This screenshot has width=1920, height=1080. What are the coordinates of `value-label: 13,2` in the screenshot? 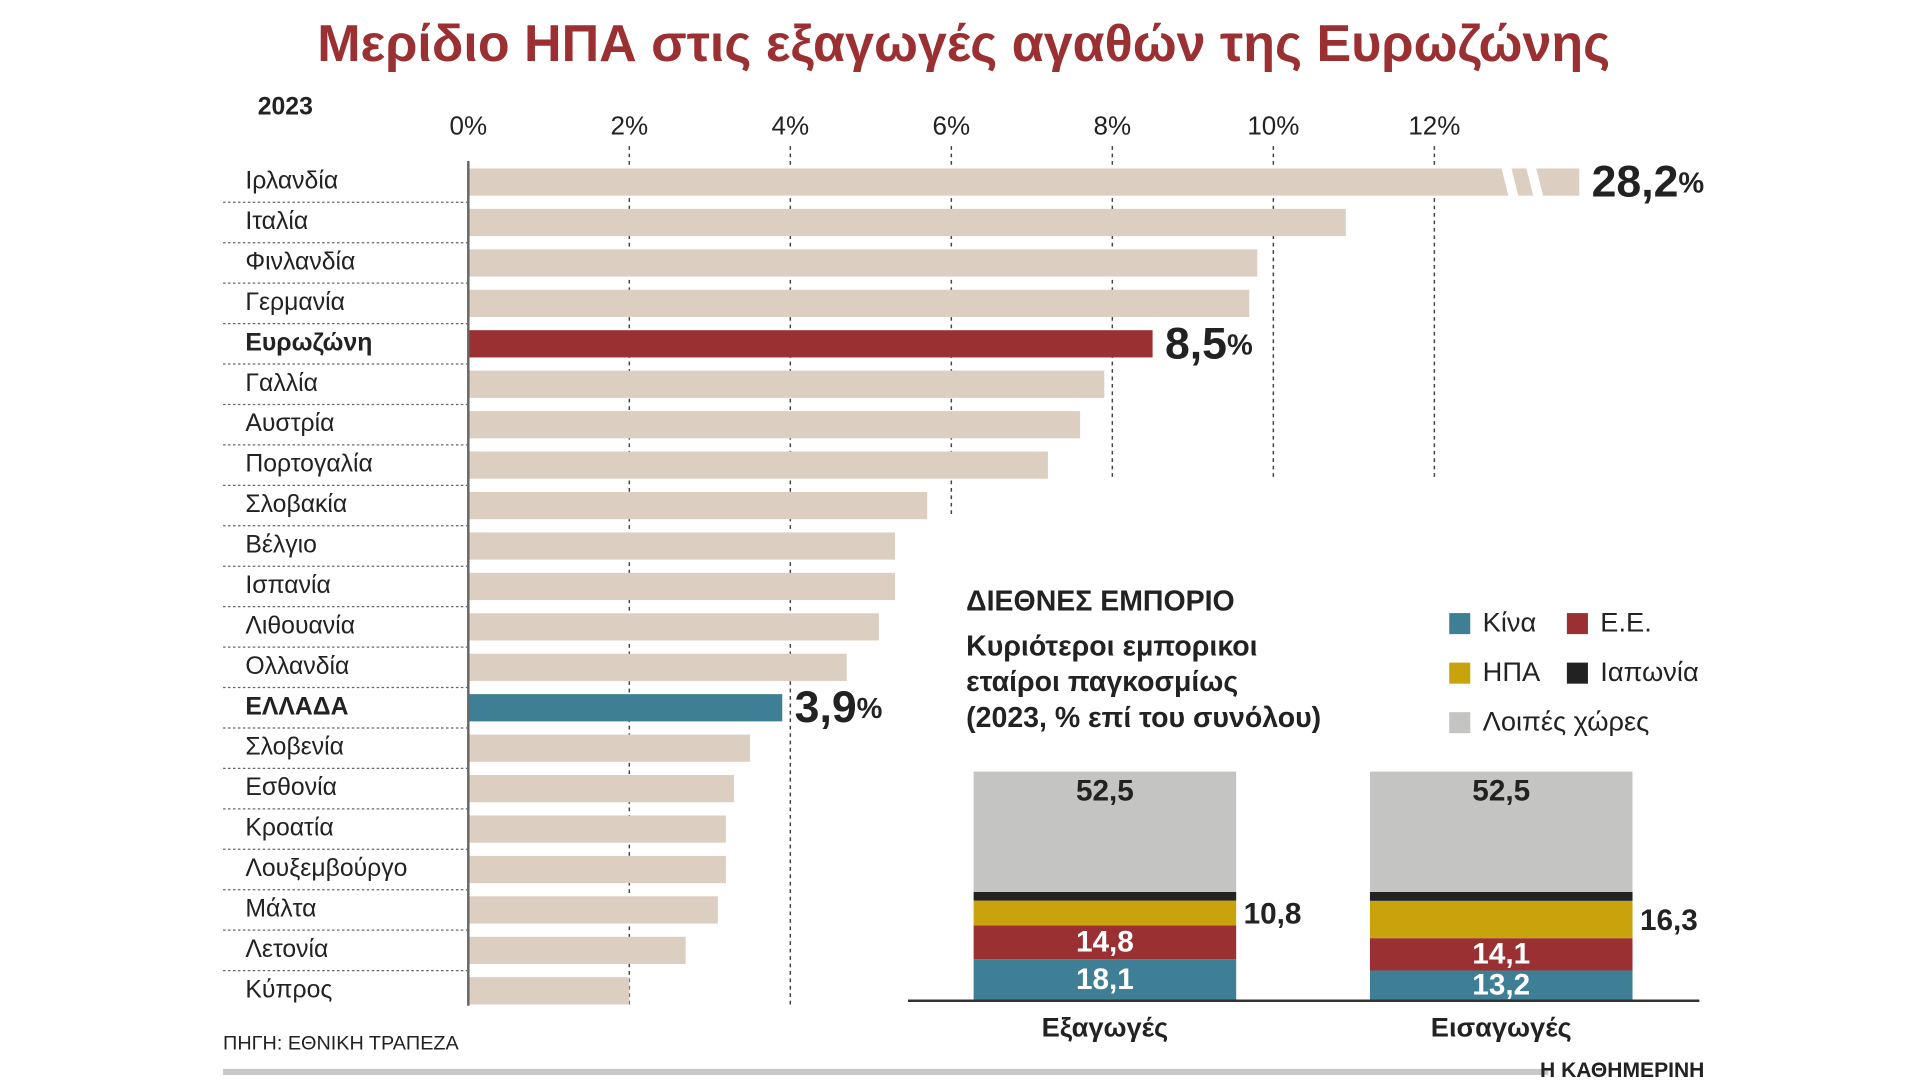 It's located at (1501, 985).